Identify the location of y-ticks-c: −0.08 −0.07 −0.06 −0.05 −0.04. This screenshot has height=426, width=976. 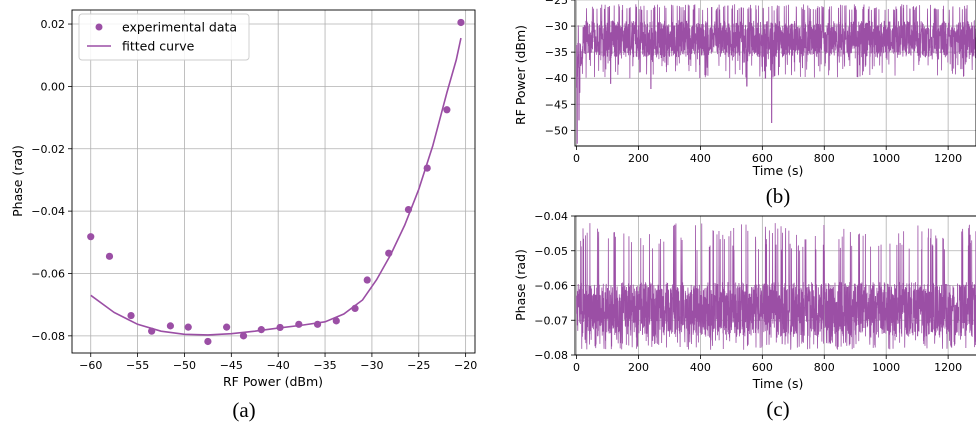
(554, 286).